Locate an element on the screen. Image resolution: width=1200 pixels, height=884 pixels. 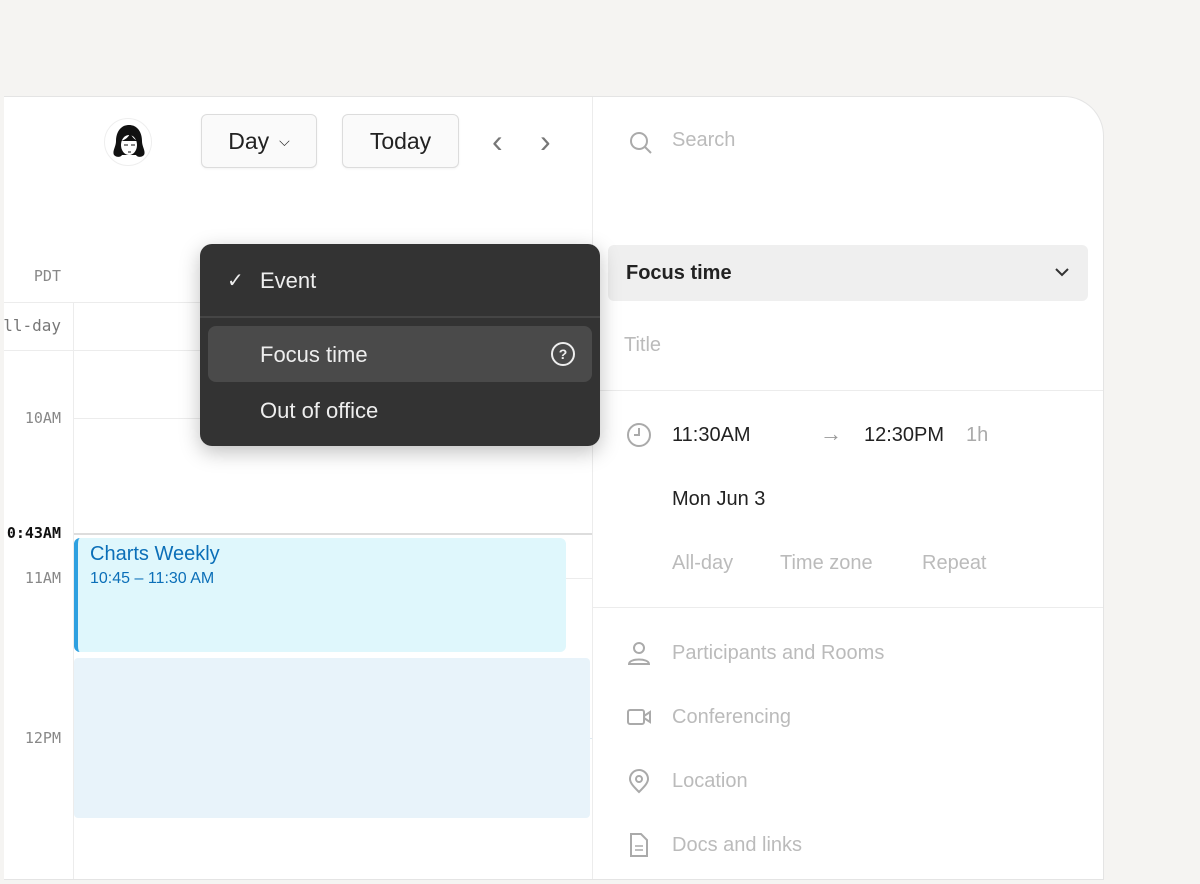
panel-divider is located at coordinates (592, 488).